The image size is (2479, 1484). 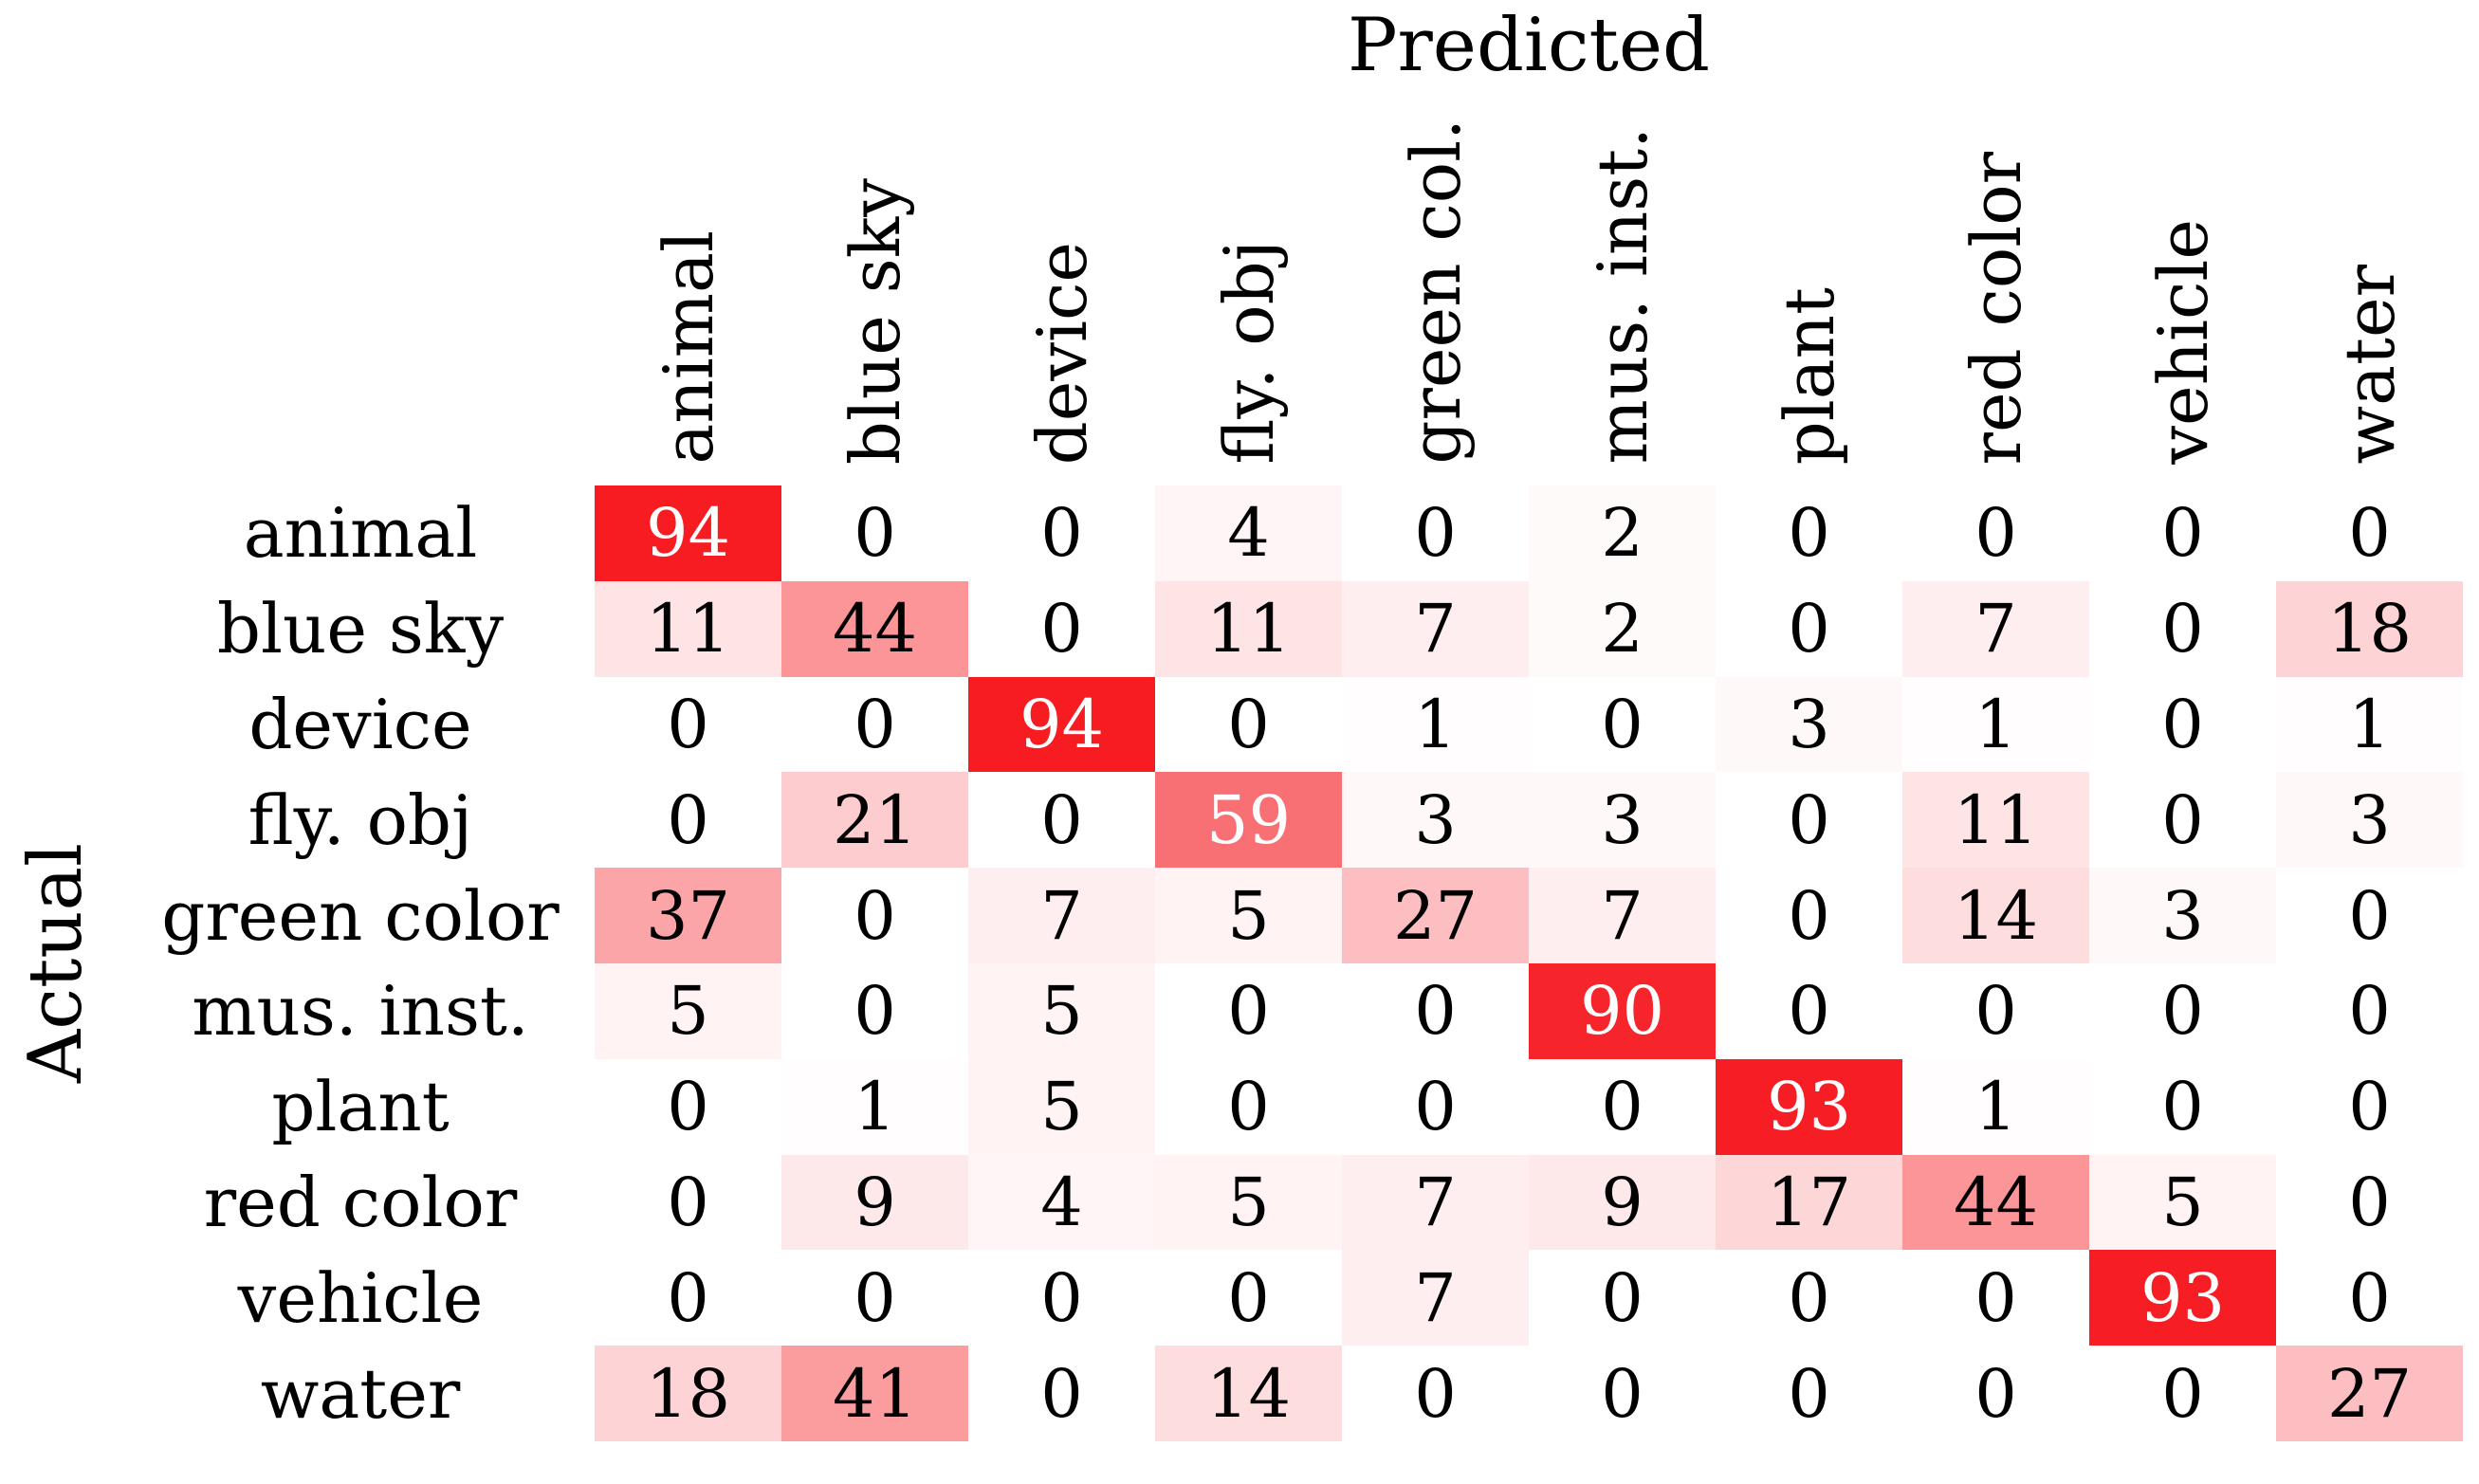 I want to click on cell-green-color-device: 7, so click(x=1061, y=916).